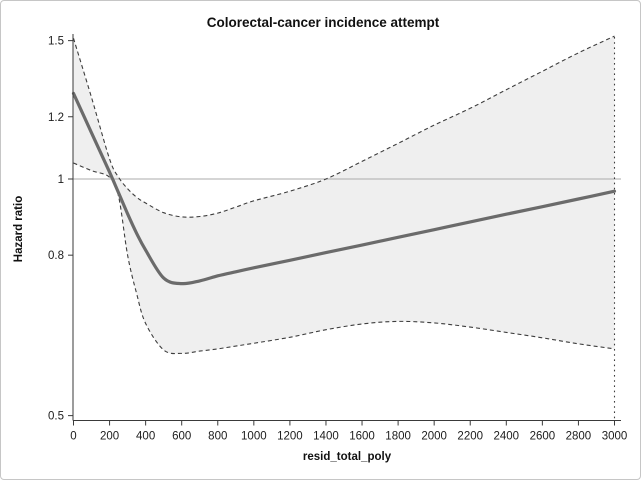 This screenshot has width=641, height=480. What do you see at coordinates (73, 437) in the screenshot?
I see `x-tick-label: 0` at bounding box center [73, 437].